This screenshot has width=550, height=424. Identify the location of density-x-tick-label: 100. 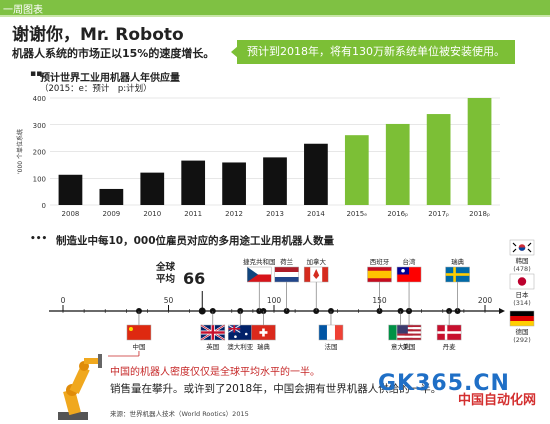
(274, 300).